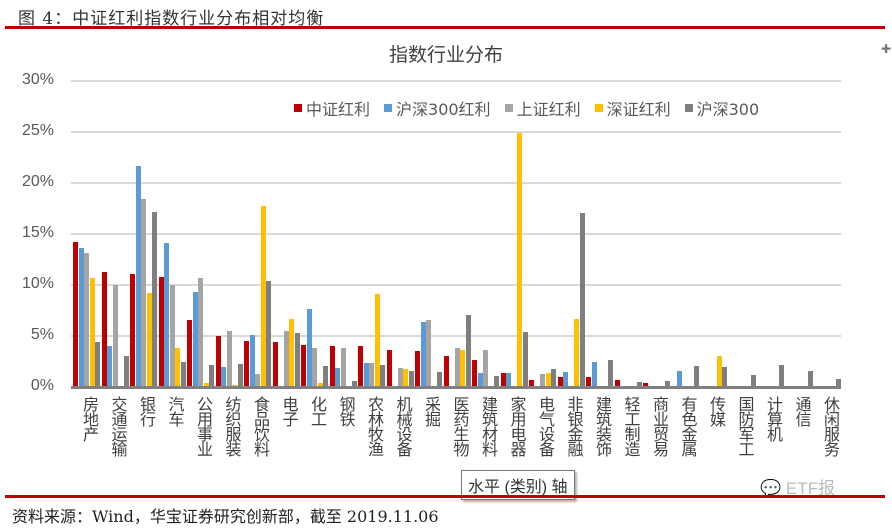 This screenshot has width=892, height=528. Describe the element at coordinates (437, 108) in the screenshot. I see `legend-item: 沪深300红利` at that location.